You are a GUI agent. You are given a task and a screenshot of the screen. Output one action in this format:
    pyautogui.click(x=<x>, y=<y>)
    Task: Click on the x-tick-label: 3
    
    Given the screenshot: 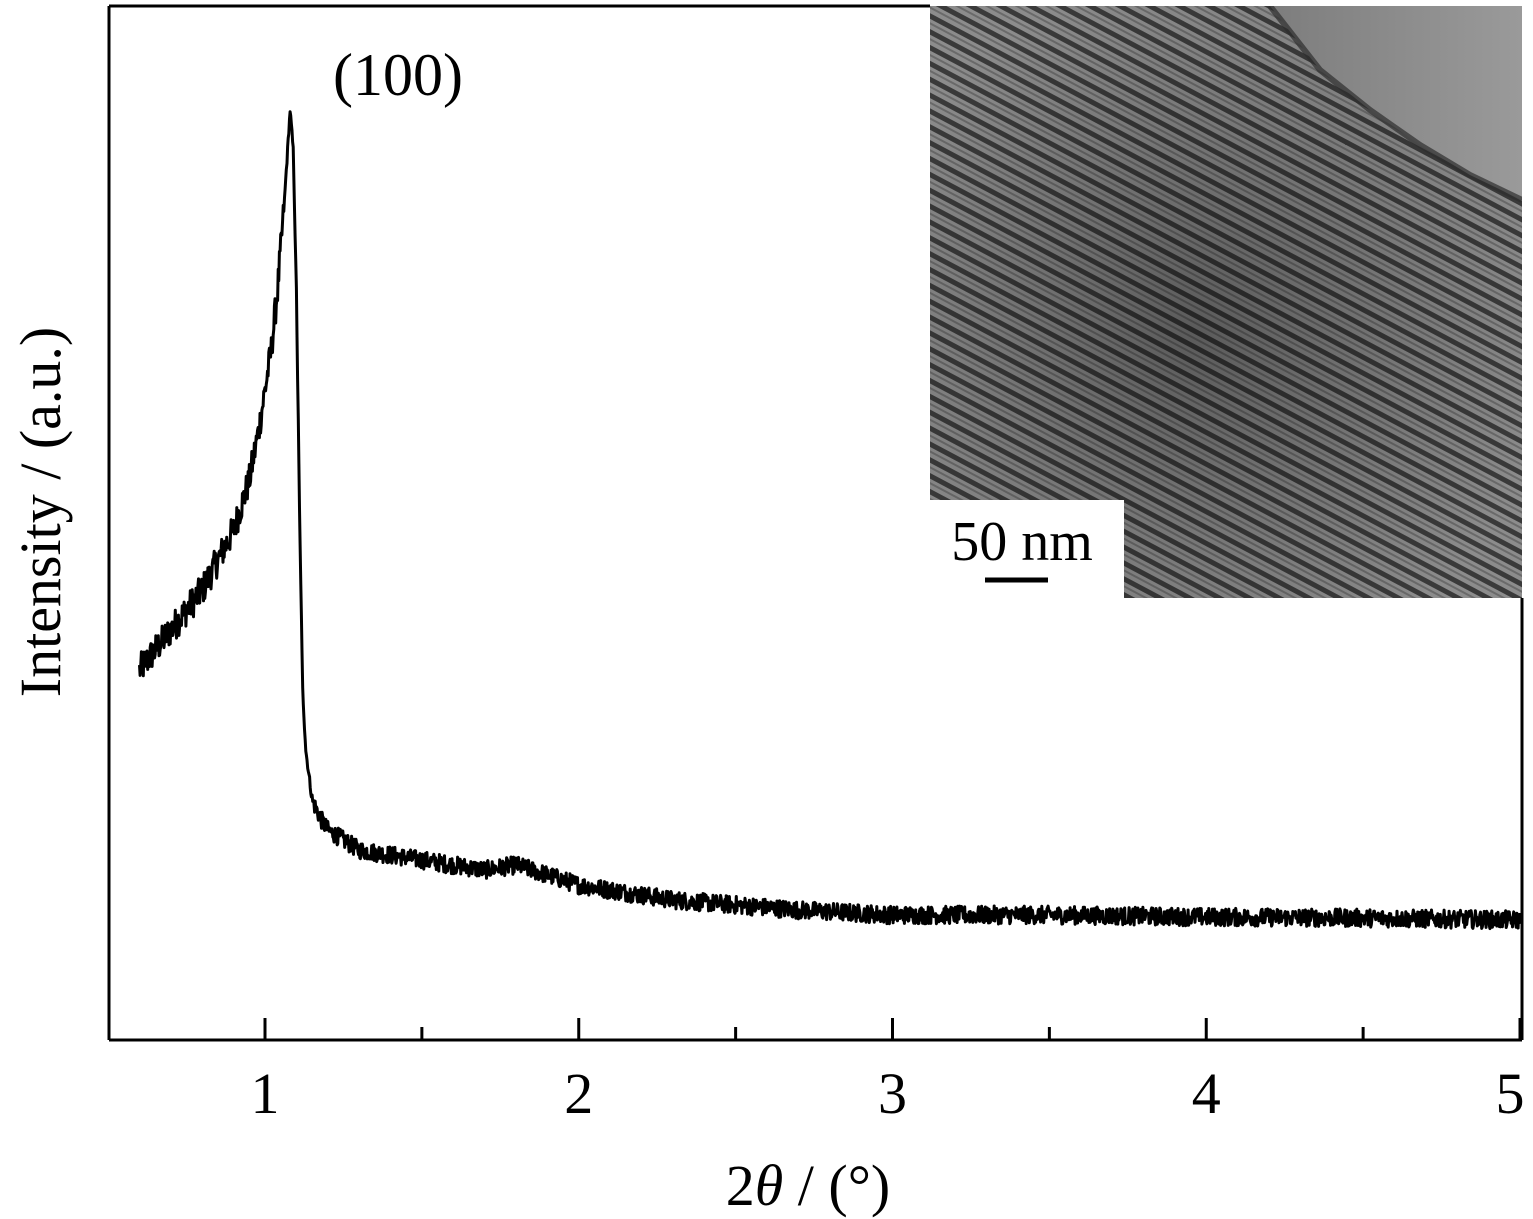 What is the action you would take?
    pyautogui.click(x=892, y=1093)
    